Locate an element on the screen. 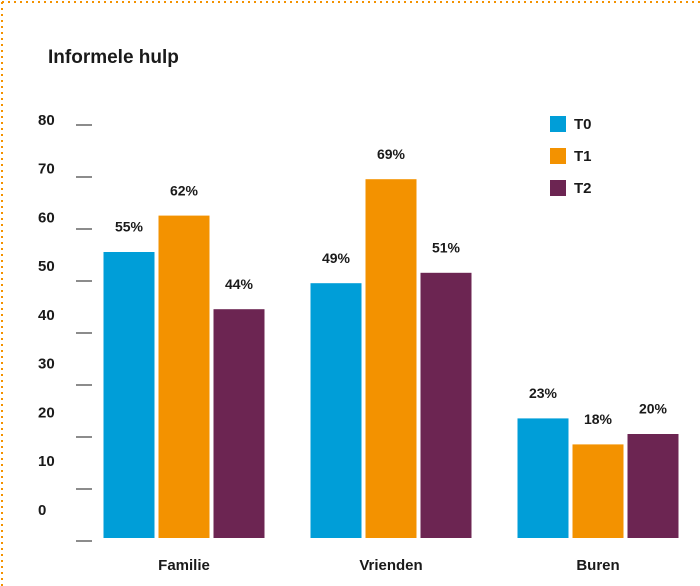 The height and width of the screenshot is (586, 700). value-label: 49% is located at coordinates (336, 258).